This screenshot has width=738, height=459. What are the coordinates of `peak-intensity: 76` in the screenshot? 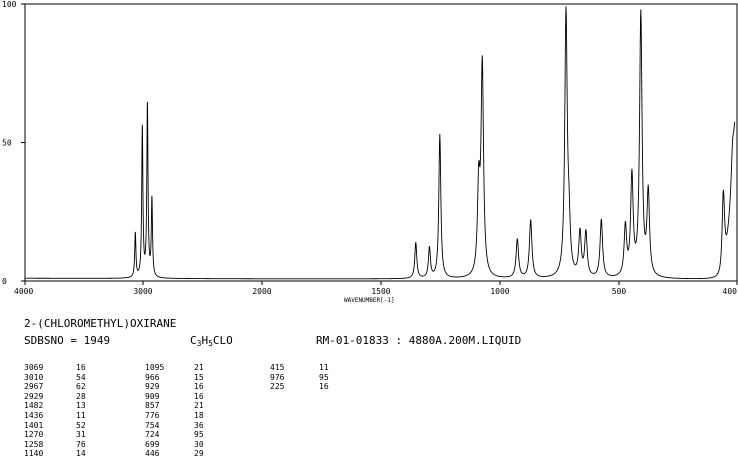 It's located at (81, 444).